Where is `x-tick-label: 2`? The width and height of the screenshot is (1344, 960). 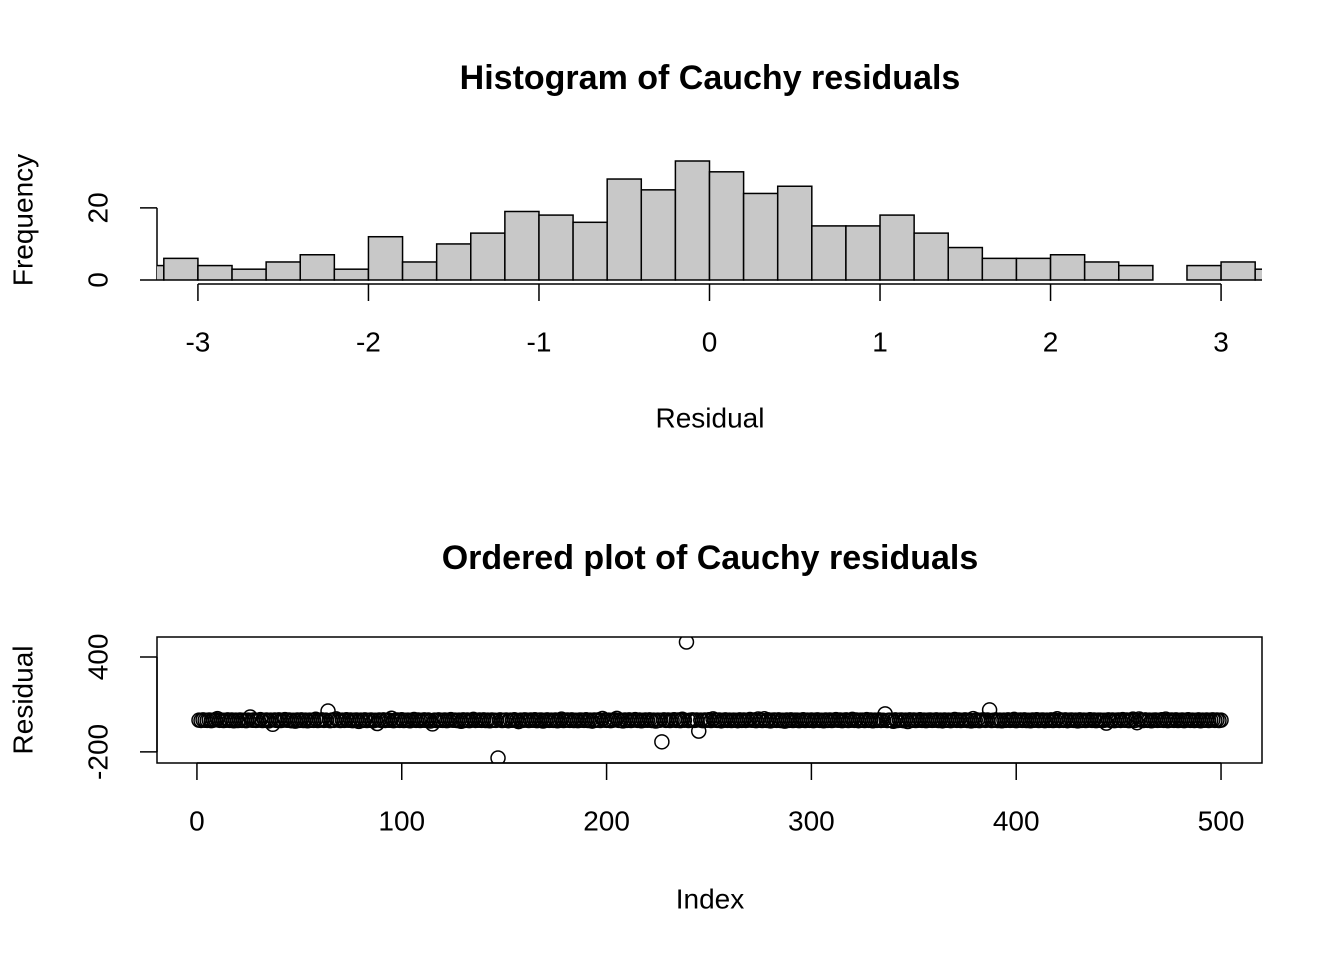 x-tick-label: 2 is located at coordinates (1051, 341).